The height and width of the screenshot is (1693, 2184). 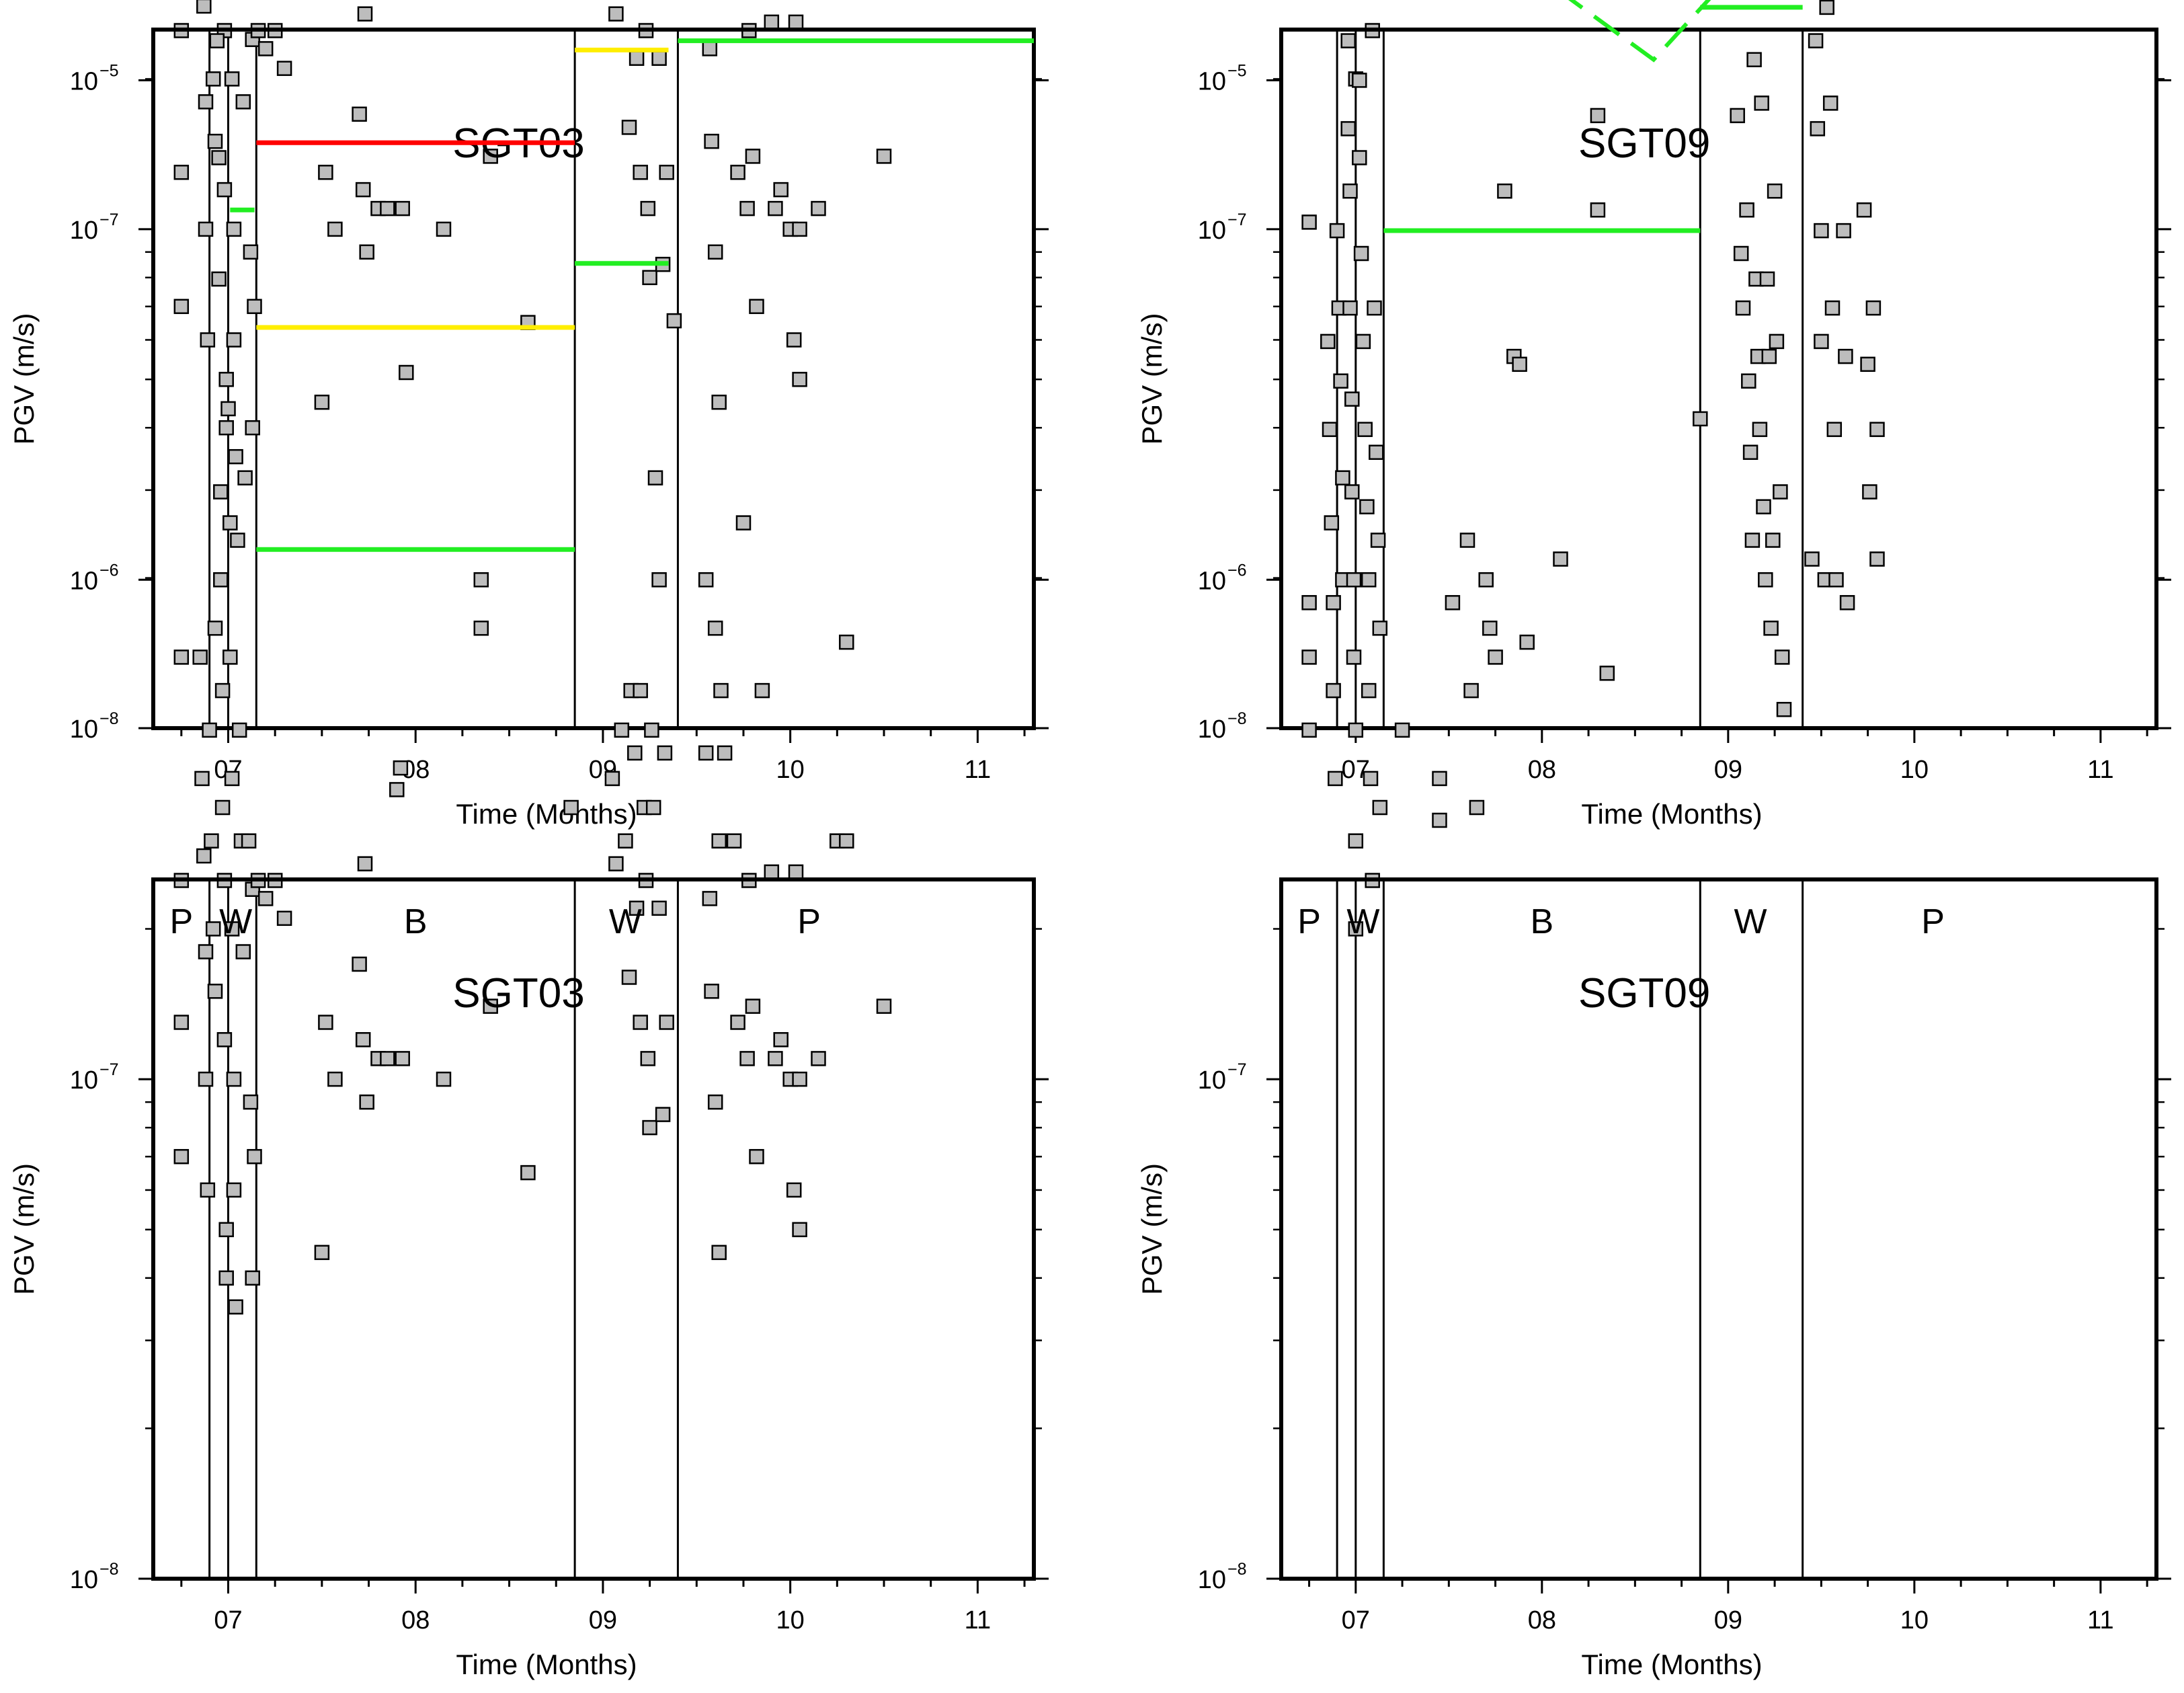 I want to click on x-tick-label: 09, so click(x=603, y=1620).